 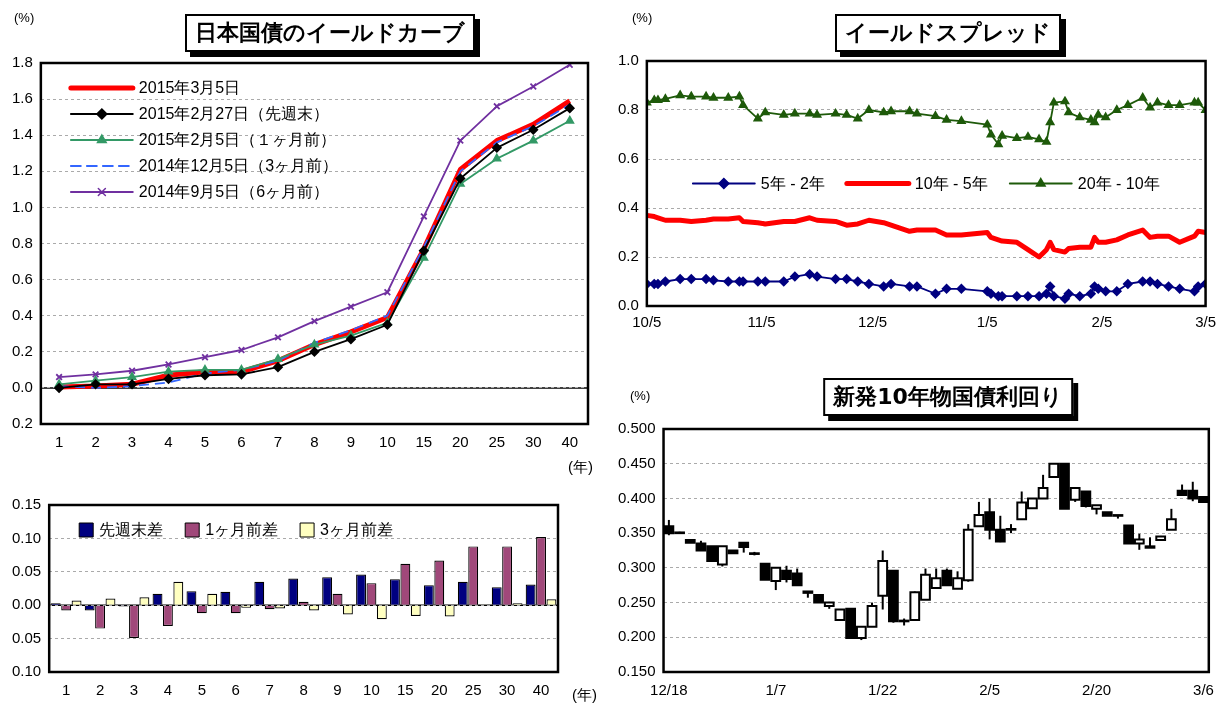 What do you see at coordinates (1096, 690) in the screenshot?
I see `x-tick-label: 2/20` at bounding box center [1096, 690].